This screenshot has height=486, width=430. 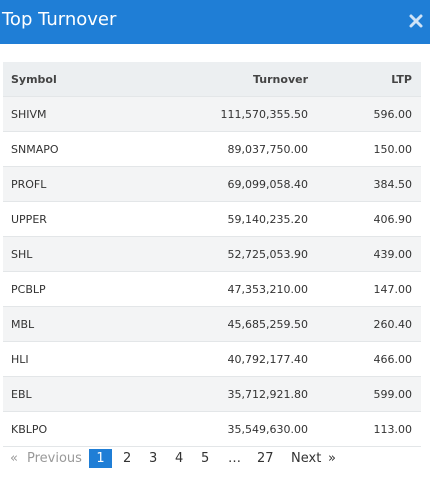 I want to click on table-row: MBL 45,685,259.50 260.40, so click(x=212, y=324).